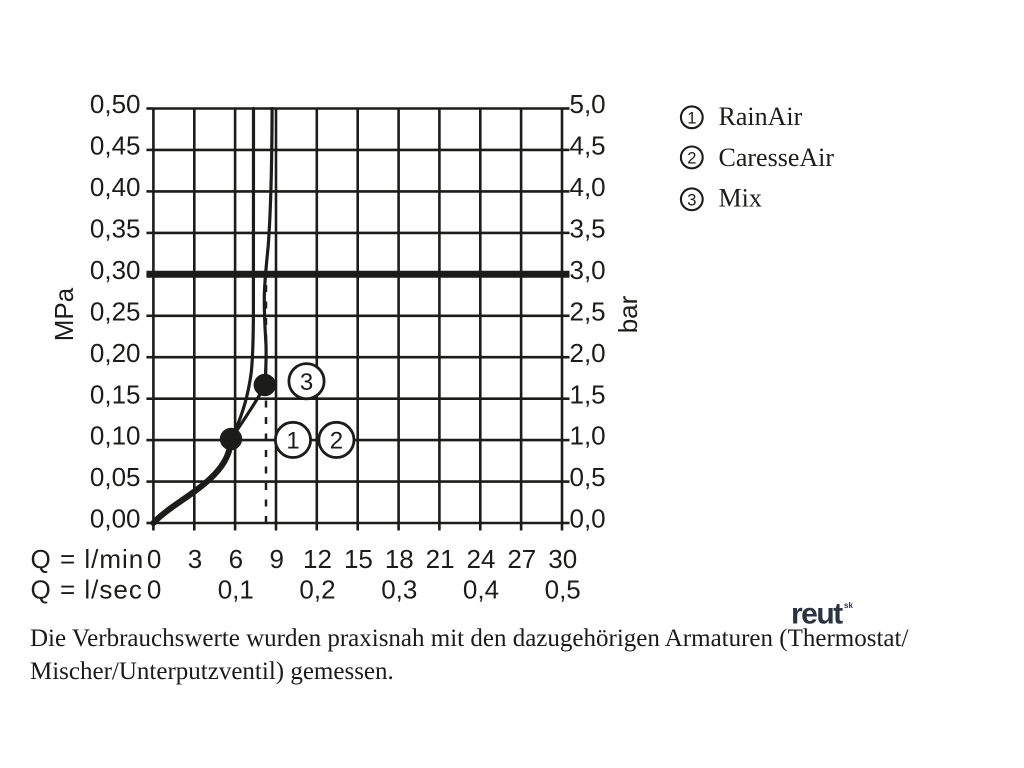 Image resolution: width=1024 pixels, height=768 pixels. I want to click on svg-text: 0,3, so click(399, 589).